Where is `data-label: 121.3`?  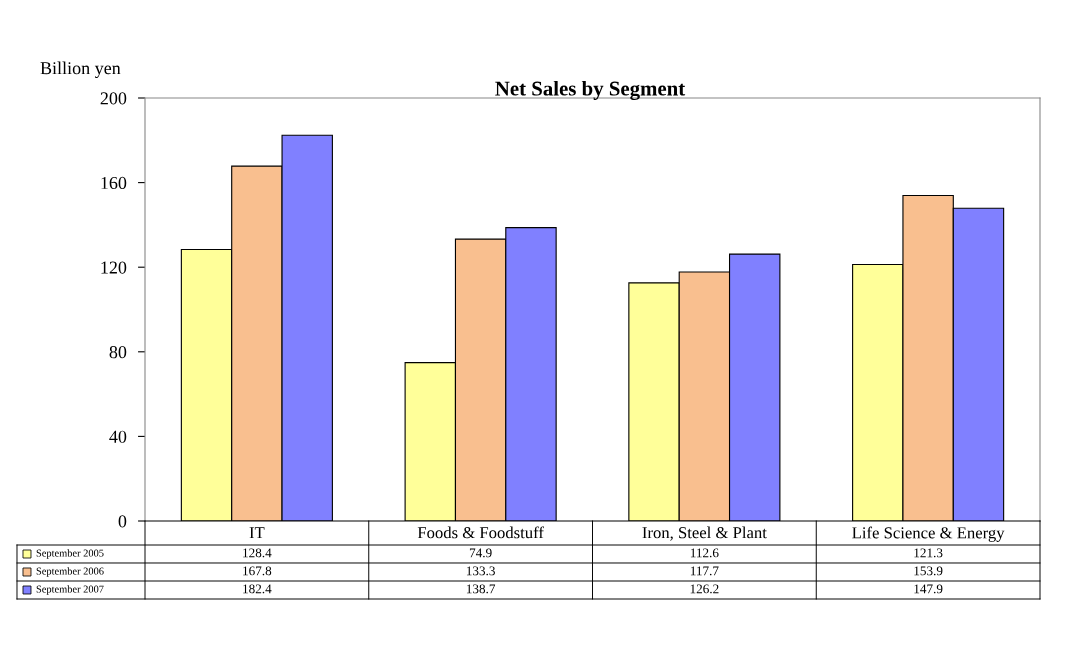
data-label: 121.3 is located at coordinates (928, 553).